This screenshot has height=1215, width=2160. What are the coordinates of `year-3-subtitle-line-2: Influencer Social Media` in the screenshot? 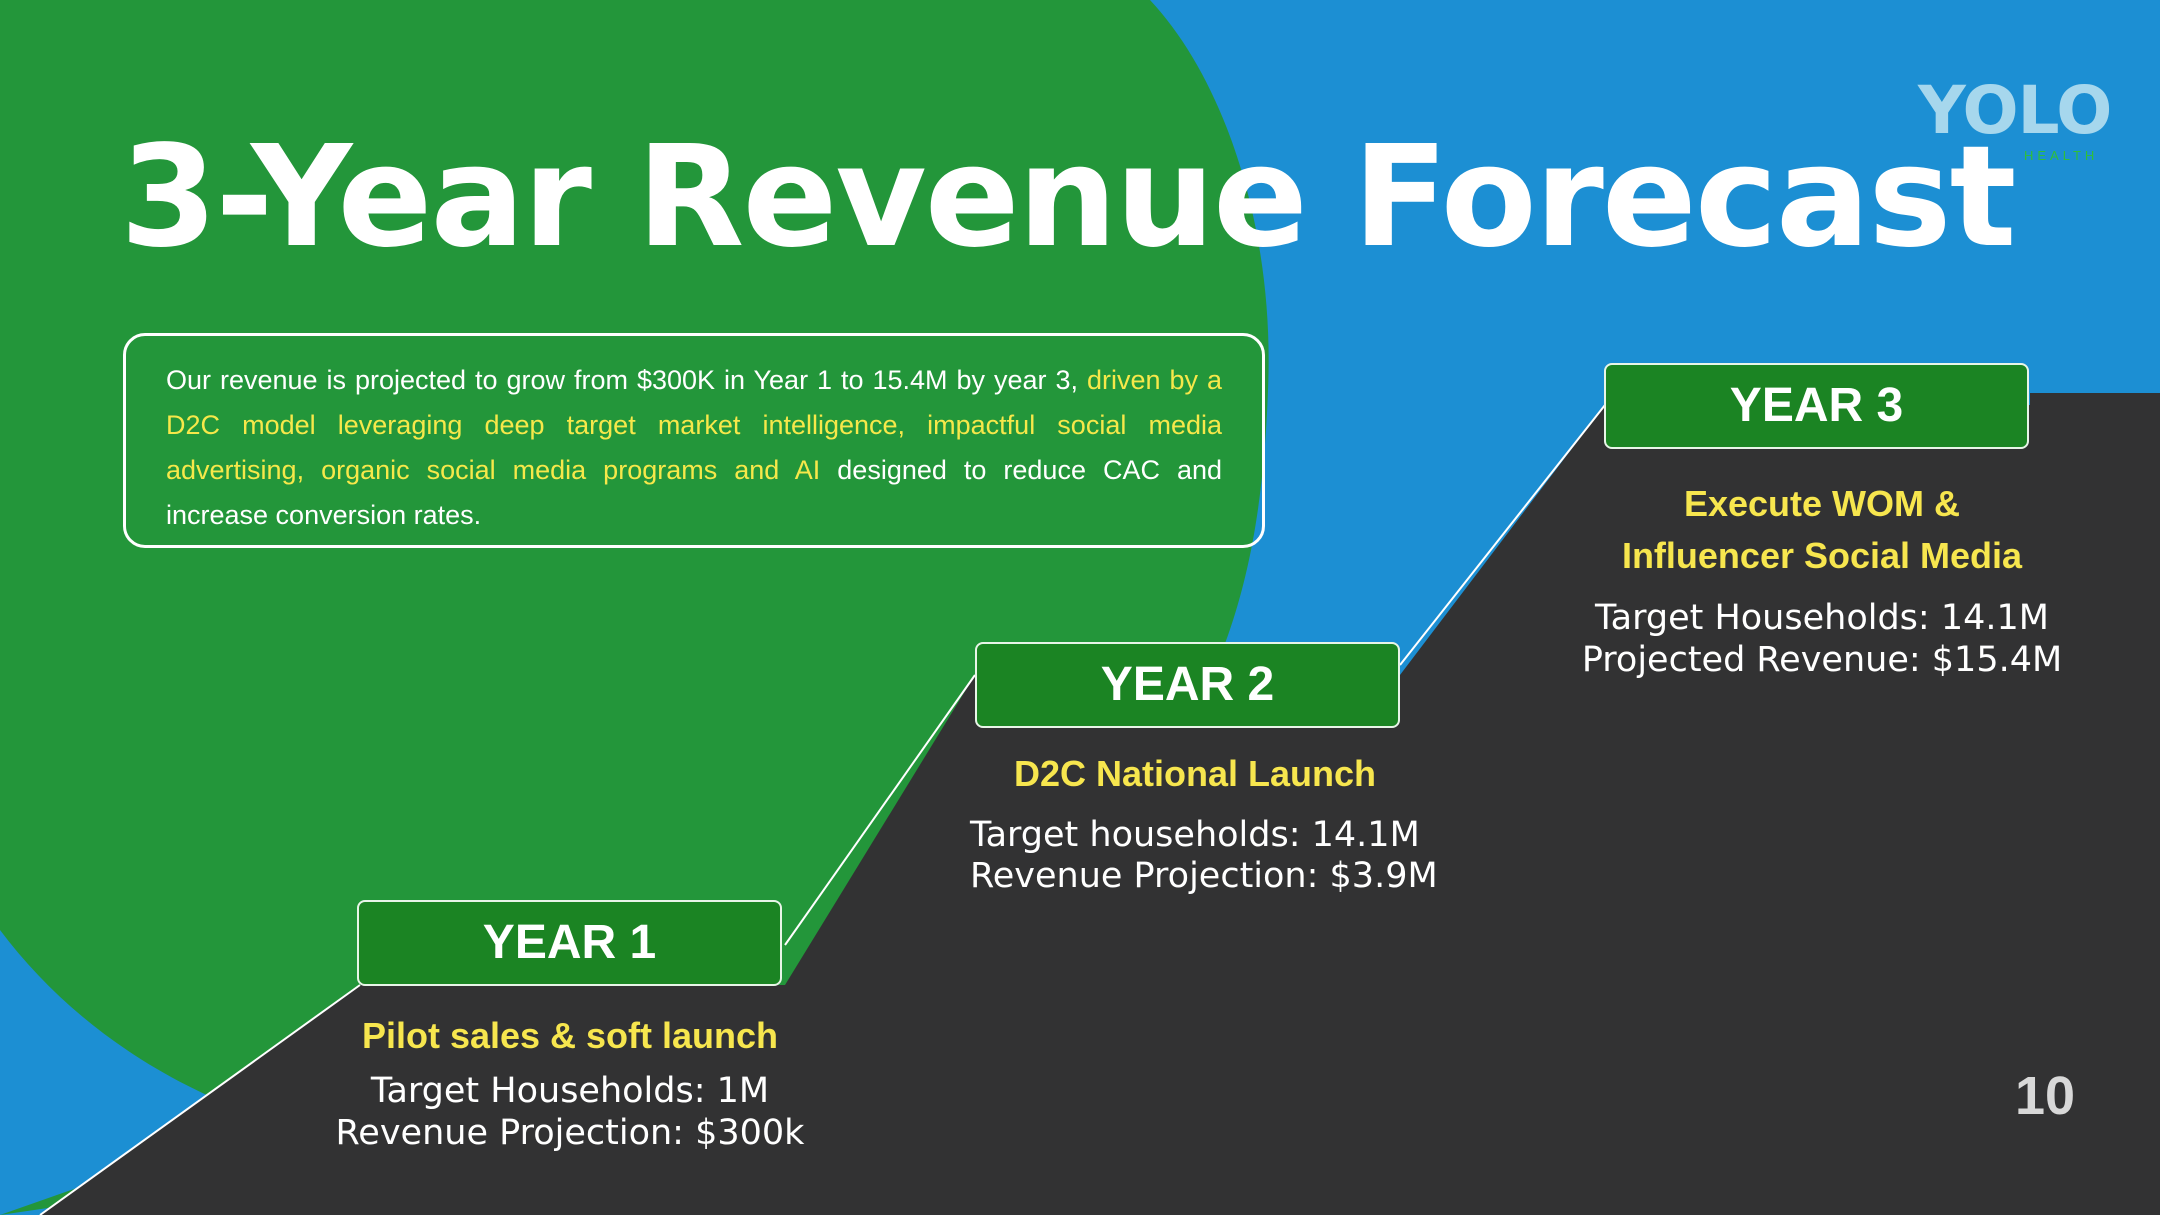 It's located at (1822, 555).